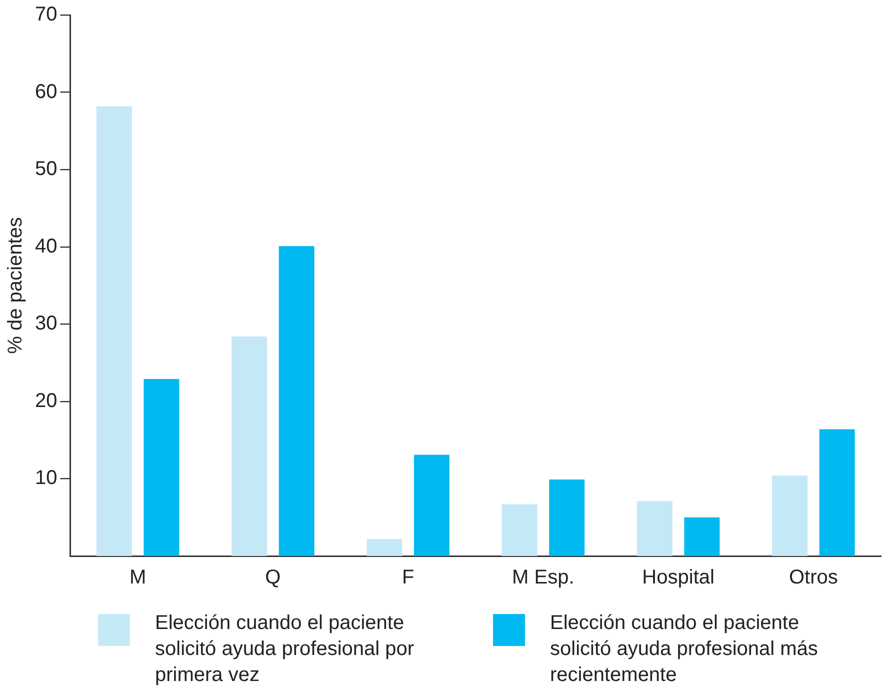  Describe the element at coordinates (285, 649) in the screenshot. I see `legend-label: Elección cuando el paciente solicitó ayuda profesional por primera vez` at that location.